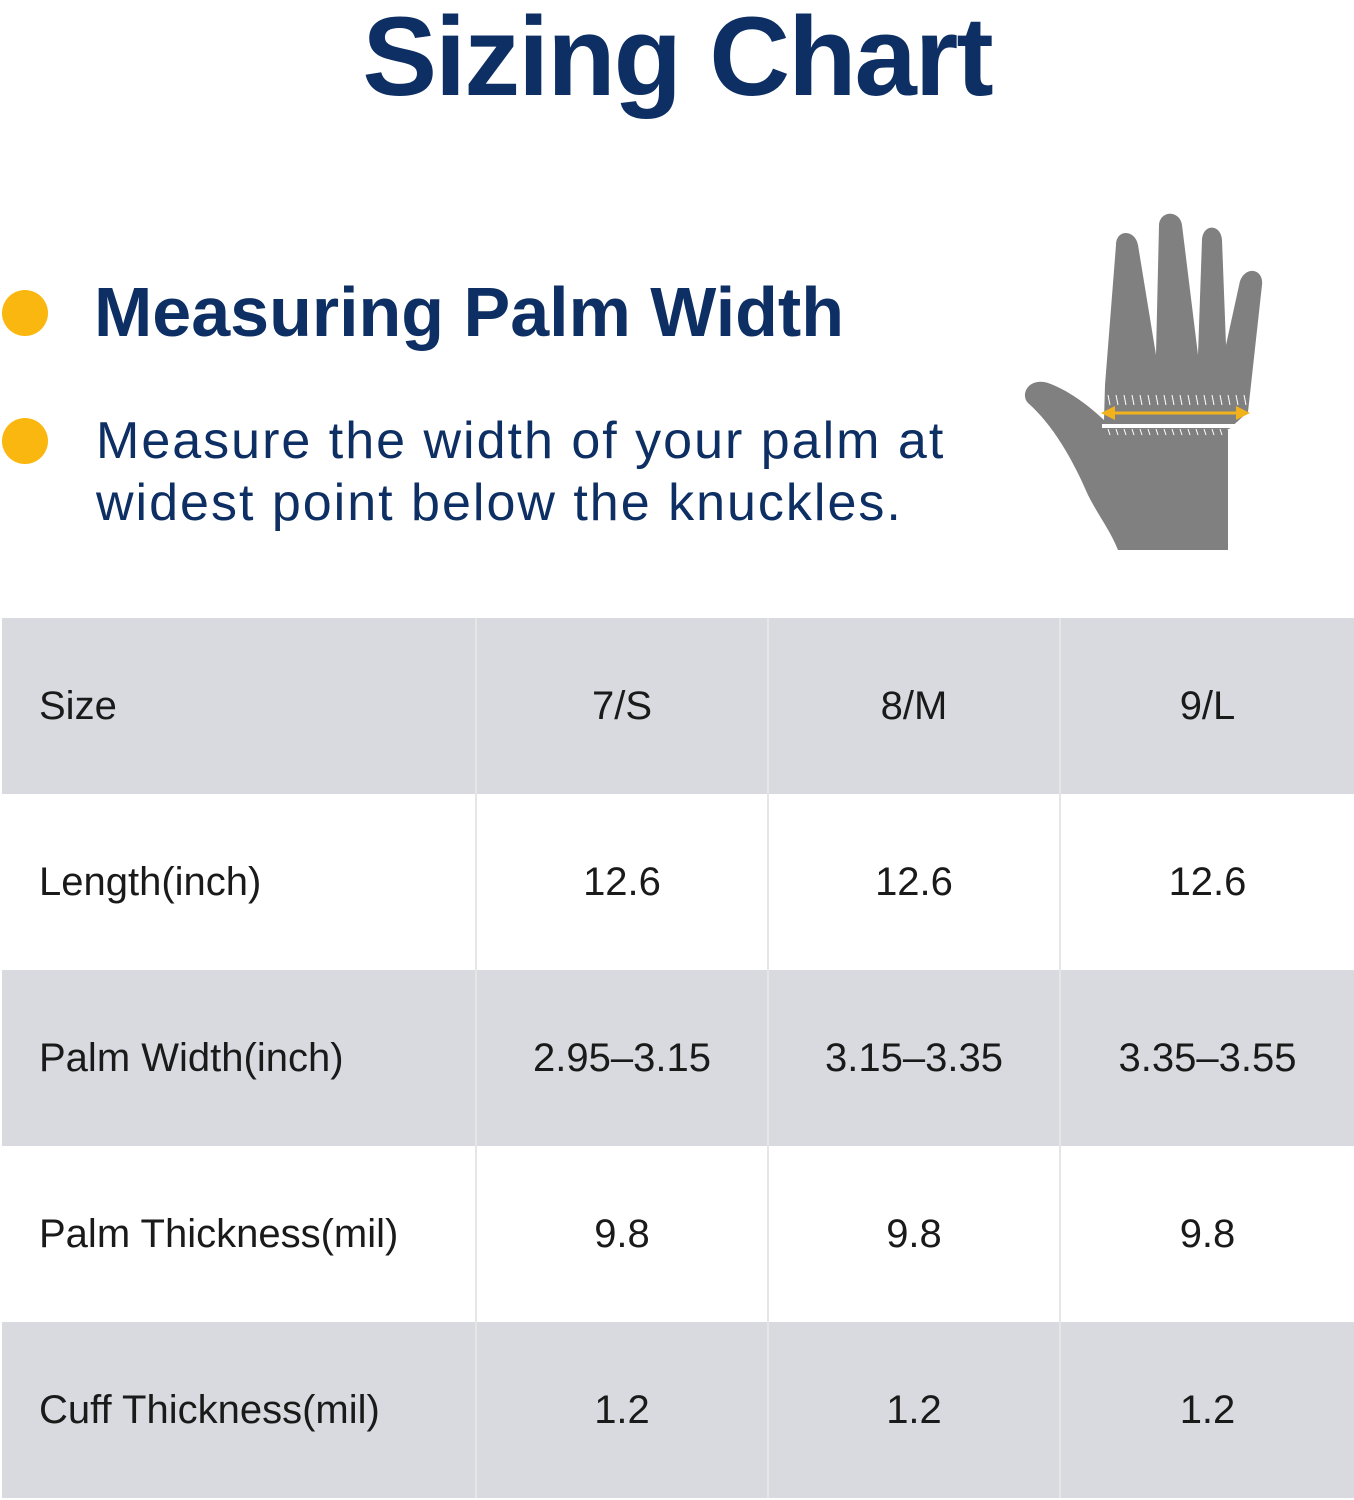 The width and height of the screenshot is (1354, 1500). Describe the element at coordinates (521, 441) in the screenshot. I see `instruction-line: Measure the width of your palm at` at that location.